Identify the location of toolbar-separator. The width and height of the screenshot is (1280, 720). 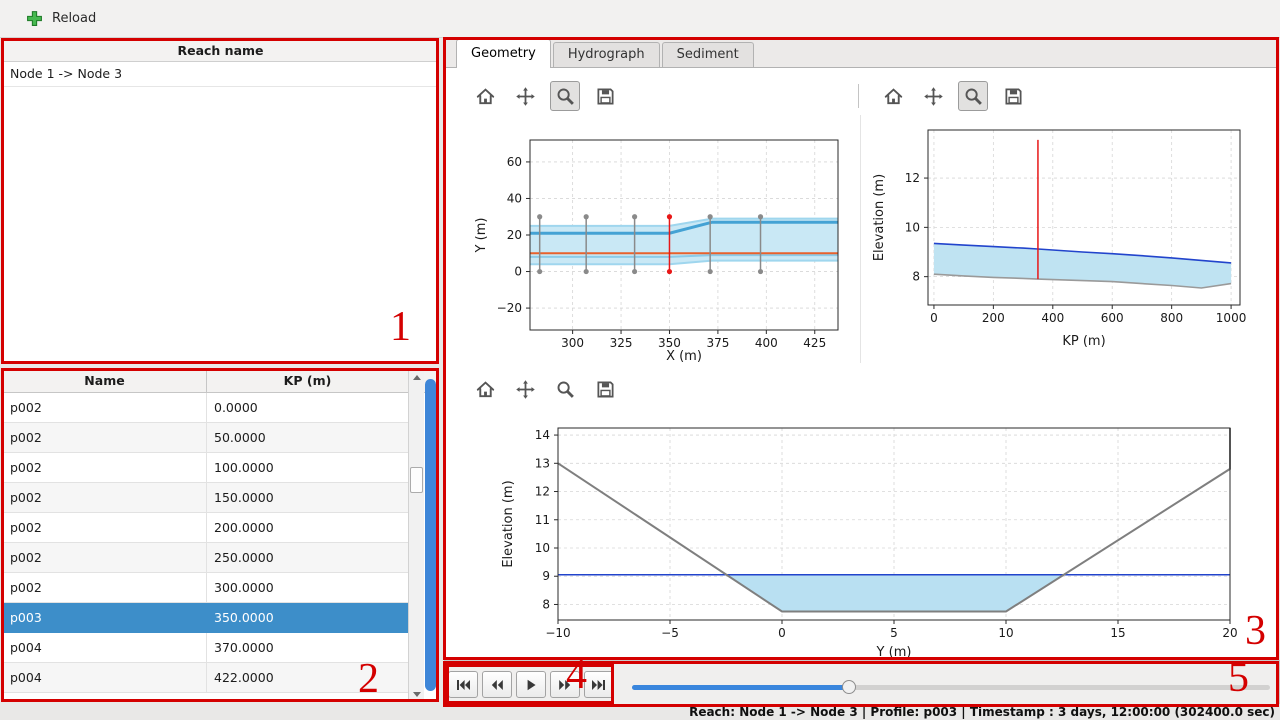
(858, 96).